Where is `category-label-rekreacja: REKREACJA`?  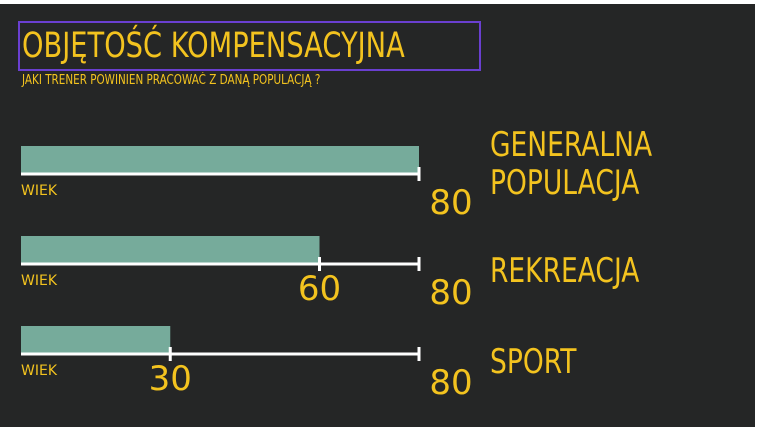
category-label-rekreacja: REKREACJA is located at coordinates (564, 271).